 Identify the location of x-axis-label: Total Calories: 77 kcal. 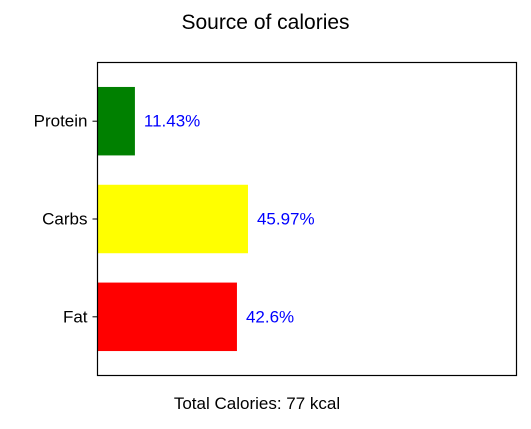
(257, 403).